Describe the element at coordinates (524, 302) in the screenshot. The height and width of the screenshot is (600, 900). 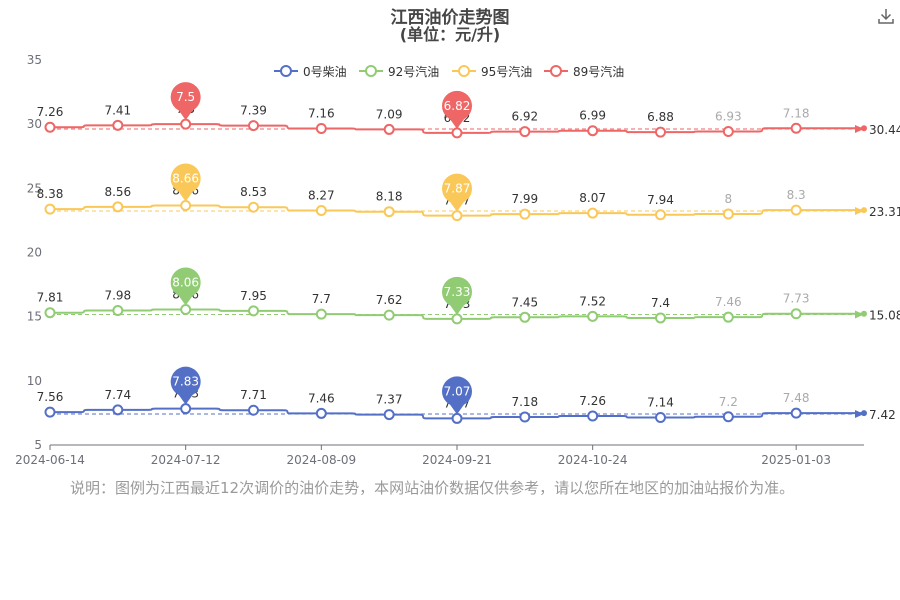
I see `data-label: 7.45` at that location.